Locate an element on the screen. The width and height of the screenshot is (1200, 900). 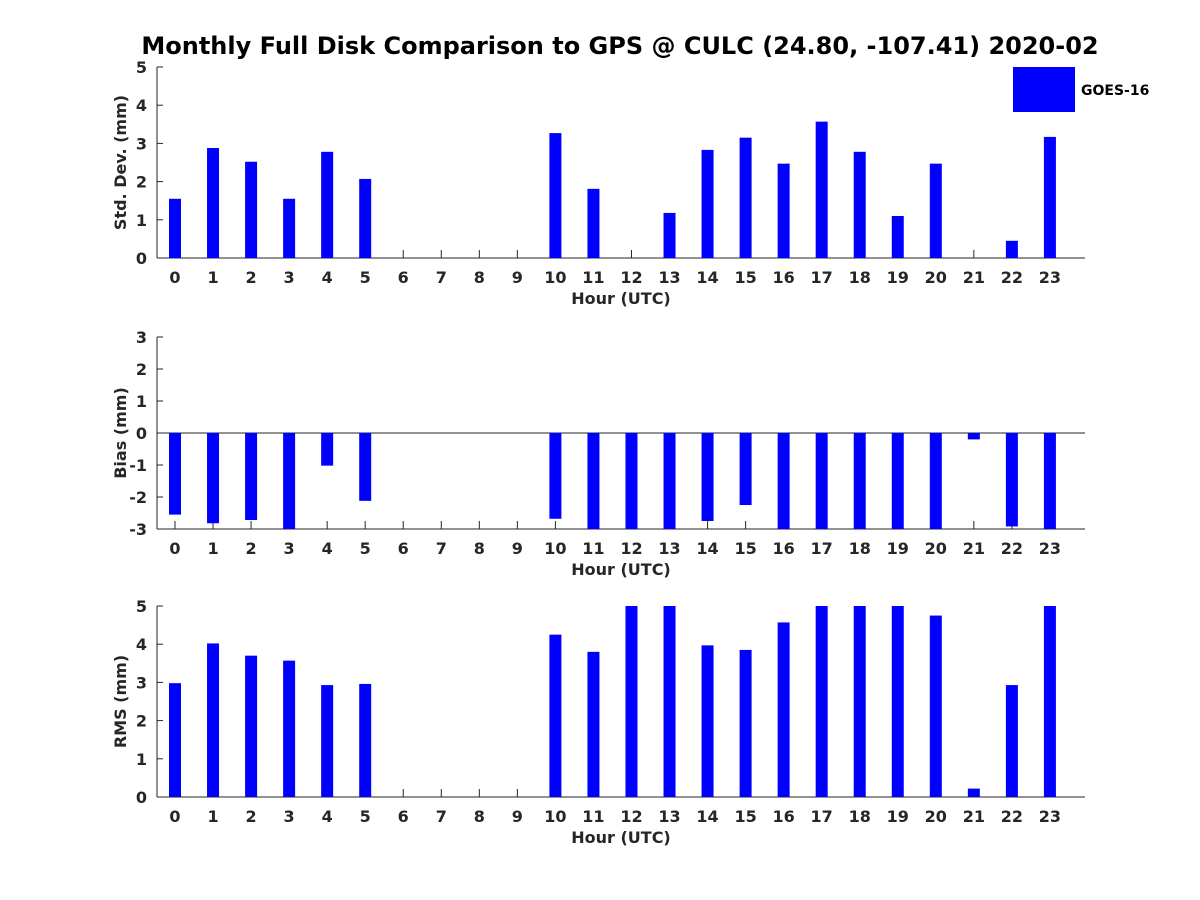
y-tick-label: -3 is located at coordinates (138, 529).